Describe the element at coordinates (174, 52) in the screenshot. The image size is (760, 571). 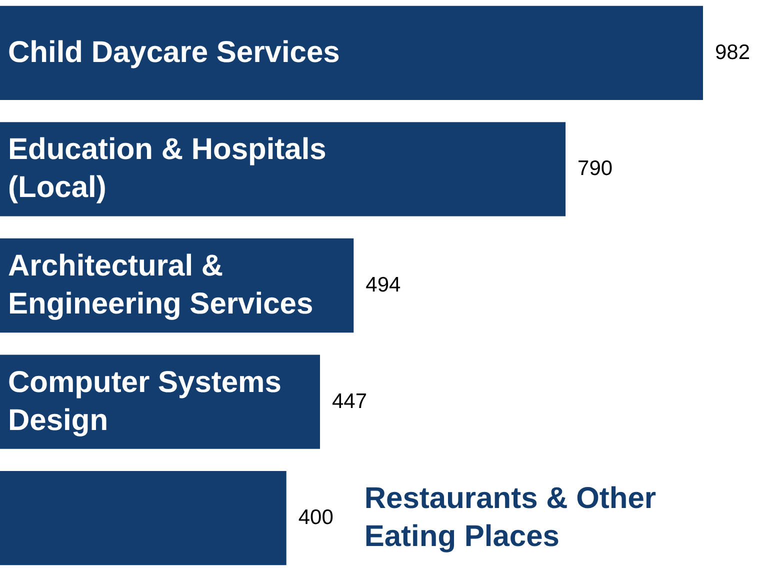
I see `y-tick-label: Child Daycare Services` at that location.